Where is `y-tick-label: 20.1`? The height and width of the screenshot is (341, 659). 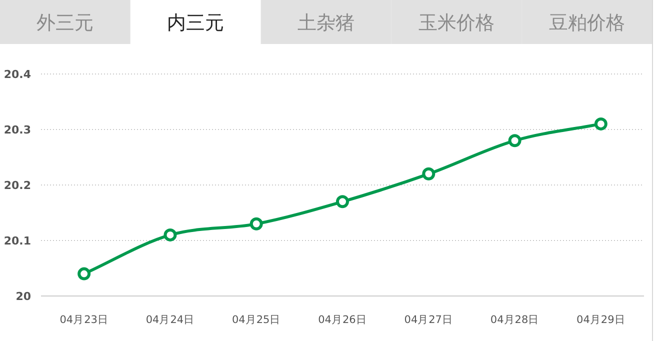
y-tick-label: 20.1 is located at coordinates (17, 241).